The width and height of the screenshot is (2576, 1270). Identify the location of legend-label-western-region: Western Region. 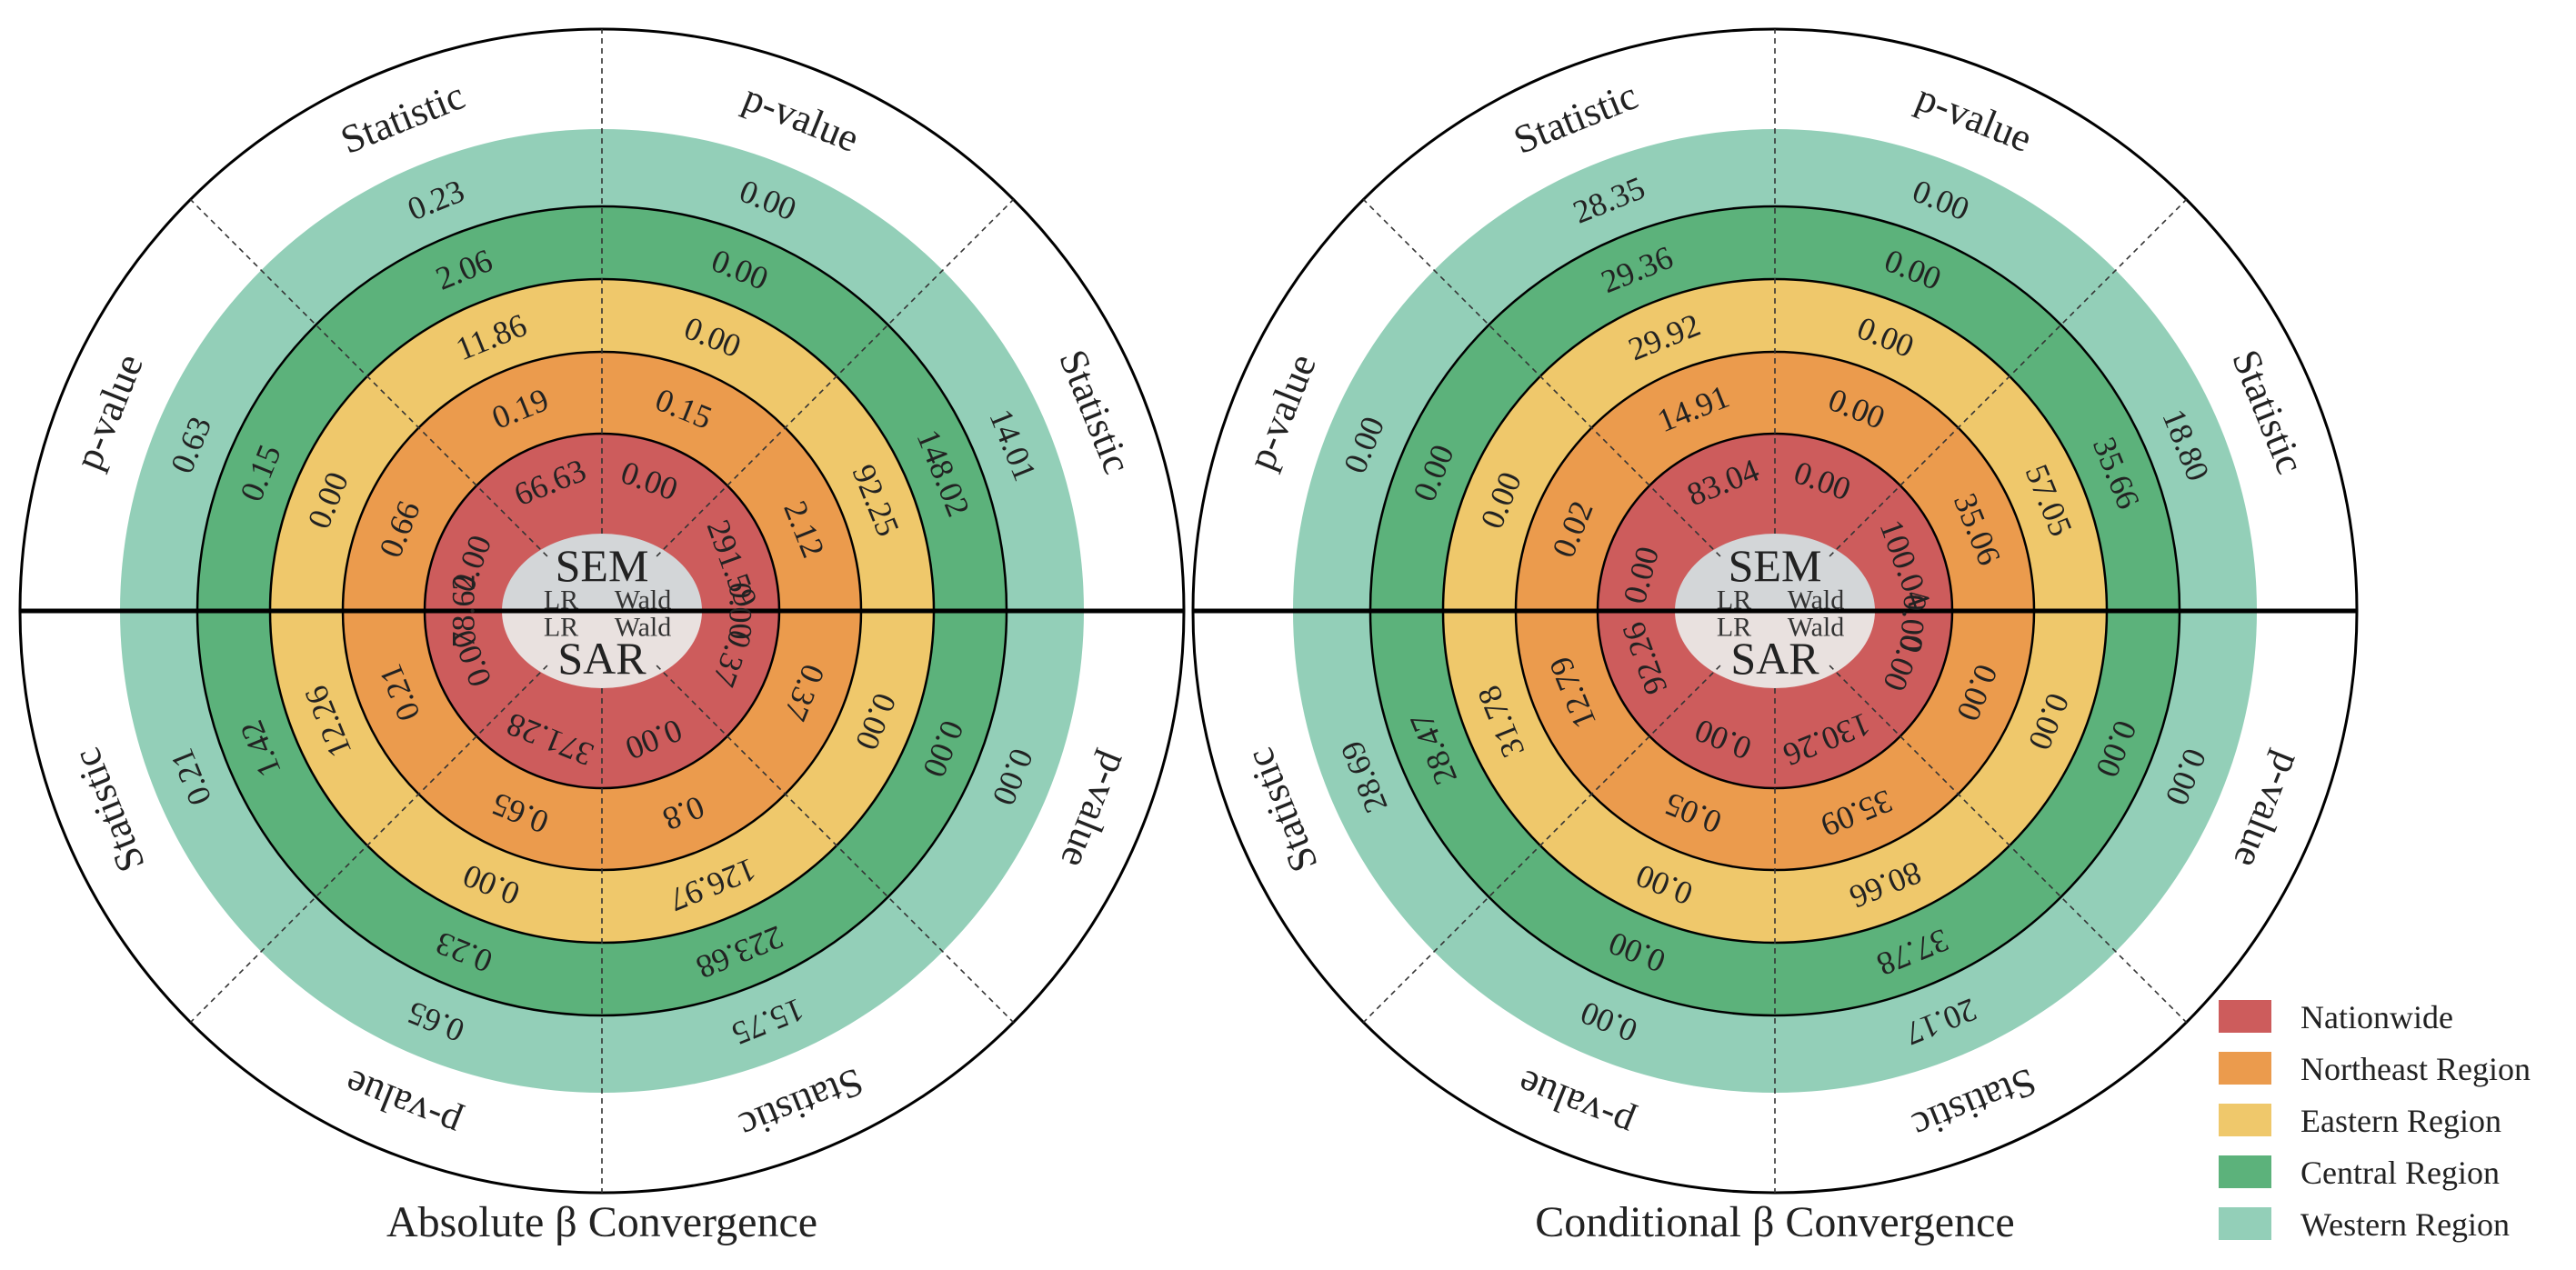
(2405, 1224).